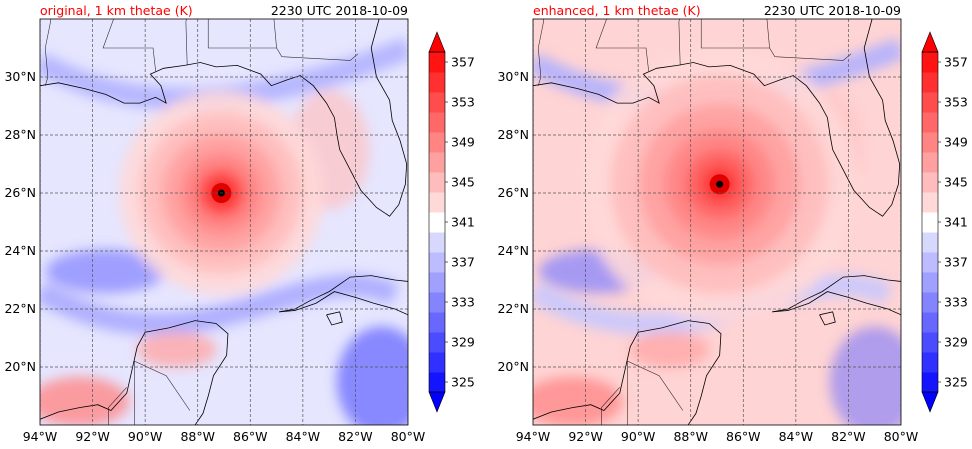 This screenshot has height=449, width=972. Describe the element at coordinates (463, 262) in the screenshot. I see `colorbar-tick-label: 337` at that location.